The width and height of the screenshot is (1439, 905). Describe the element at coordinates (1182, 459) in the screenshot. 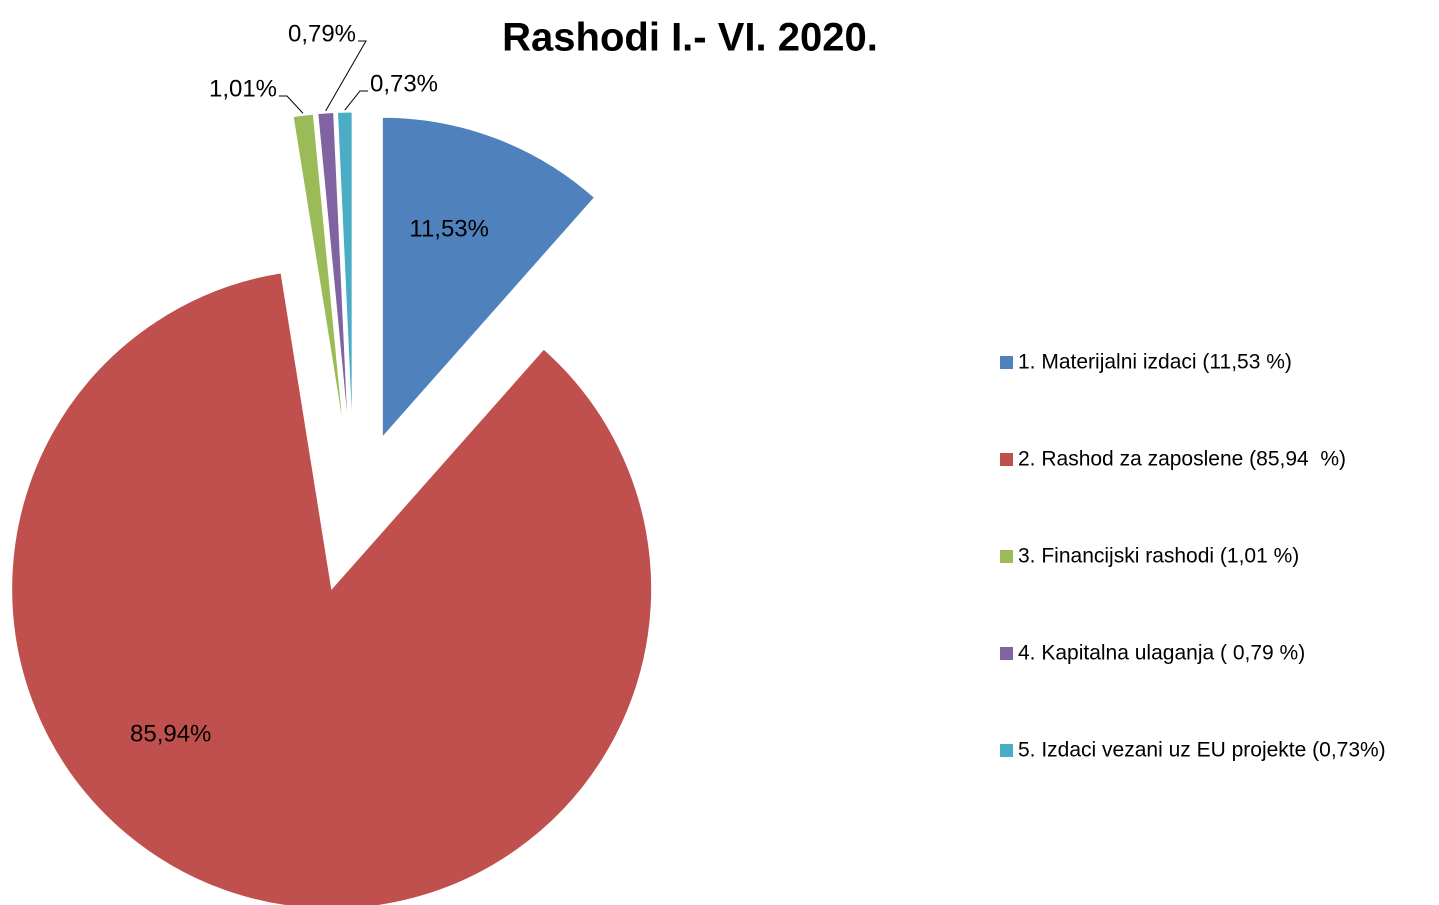

I see `legend-label: 2. Rashod za zaposlene (85,94 %)` at that location.